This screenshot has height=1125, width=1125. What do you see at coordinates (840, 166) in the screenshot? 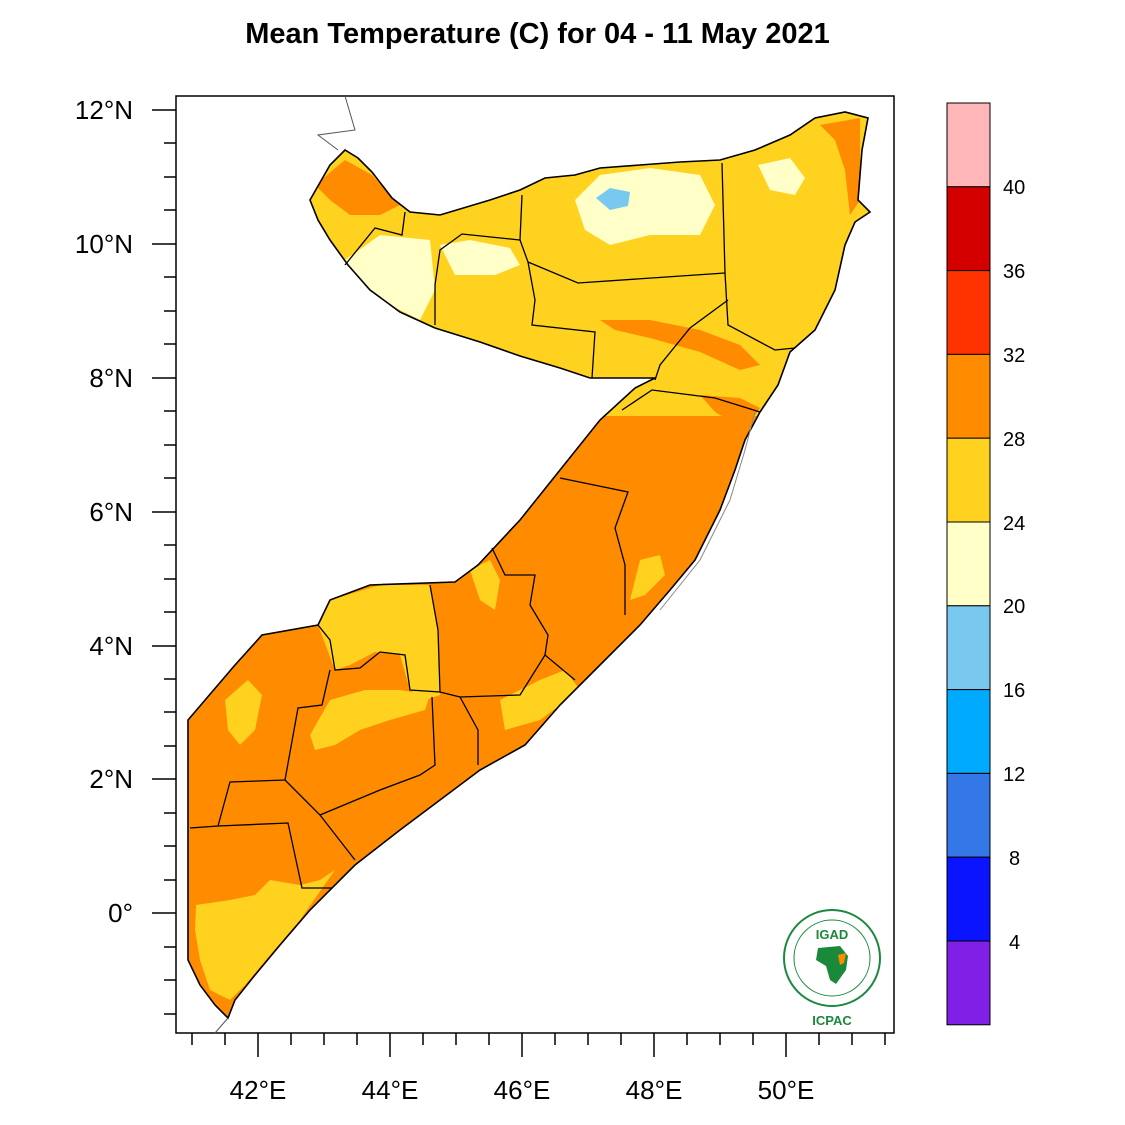
I see `zone-north-28-32-c` at bounding box center [840, 166].